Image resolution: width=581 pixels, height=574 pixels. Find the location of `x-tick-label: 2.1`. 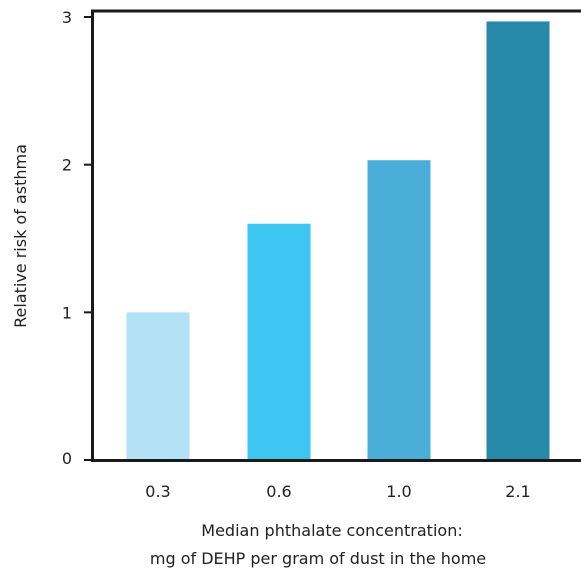

x-tick-label: 2.1 is located at coordinates (517, 491).